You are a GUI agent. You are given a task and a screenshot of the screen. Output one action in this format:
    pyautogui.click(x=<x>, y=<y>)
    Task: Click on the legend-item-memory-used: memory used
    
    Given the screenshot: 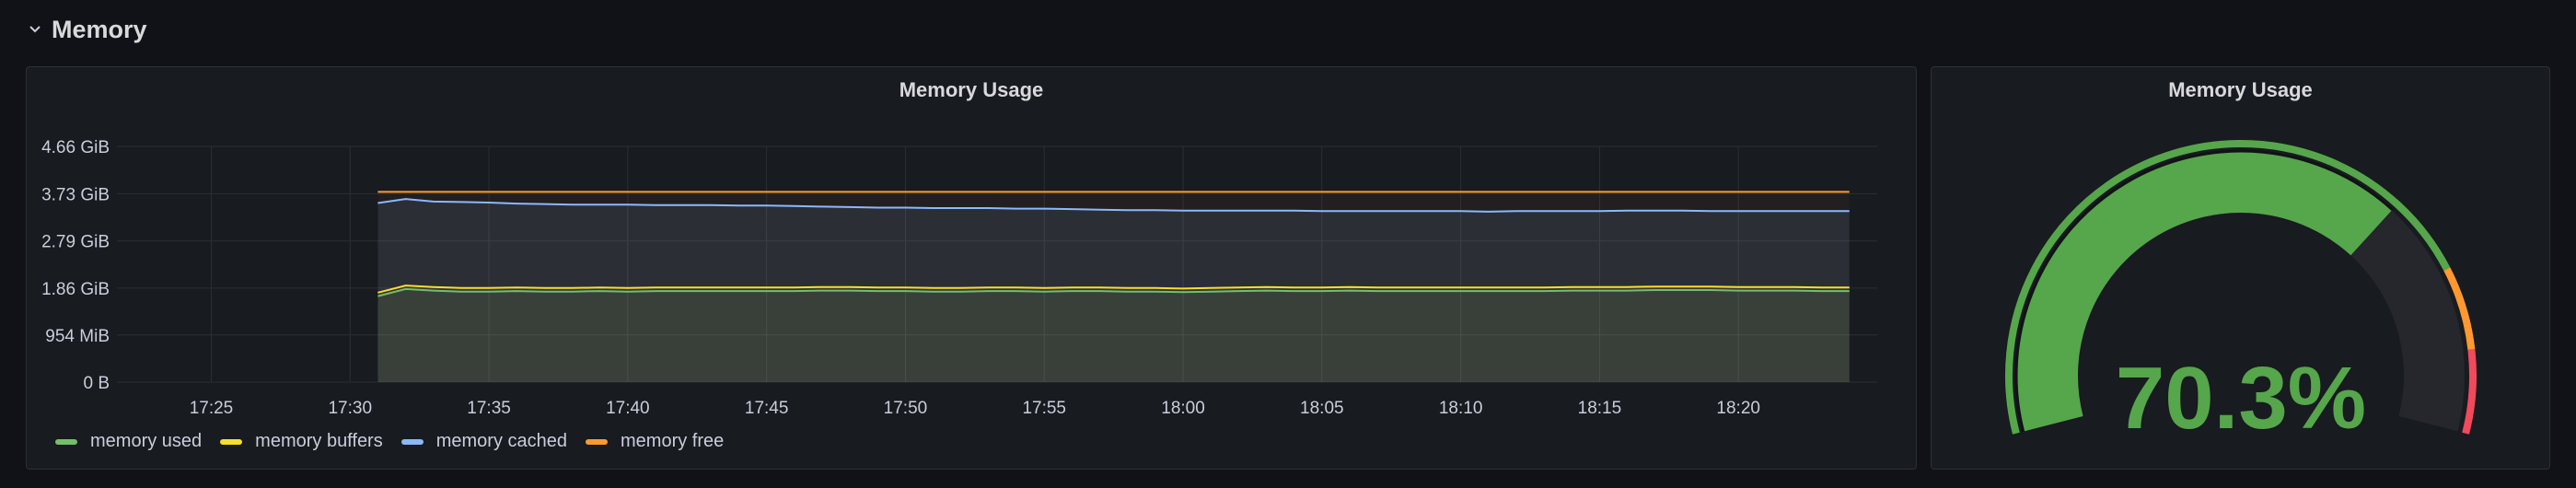 What is the action you would take?
    pyautogui.click(x=128, y=442)
    